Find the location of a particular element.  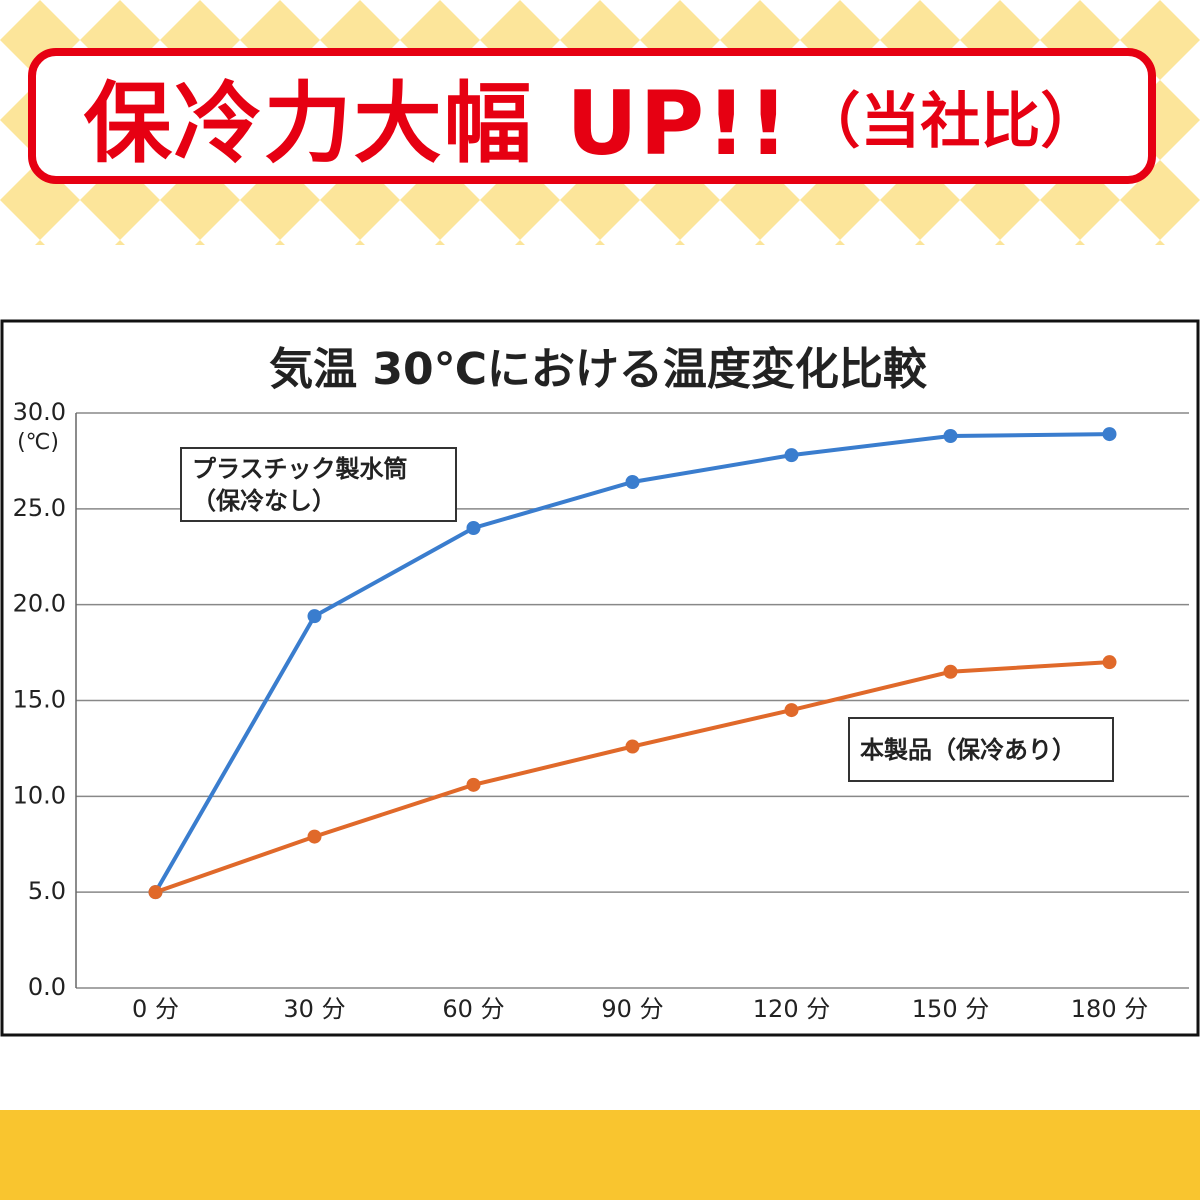

y-tick-label: 0.0 is located at coordinates (47, 987).